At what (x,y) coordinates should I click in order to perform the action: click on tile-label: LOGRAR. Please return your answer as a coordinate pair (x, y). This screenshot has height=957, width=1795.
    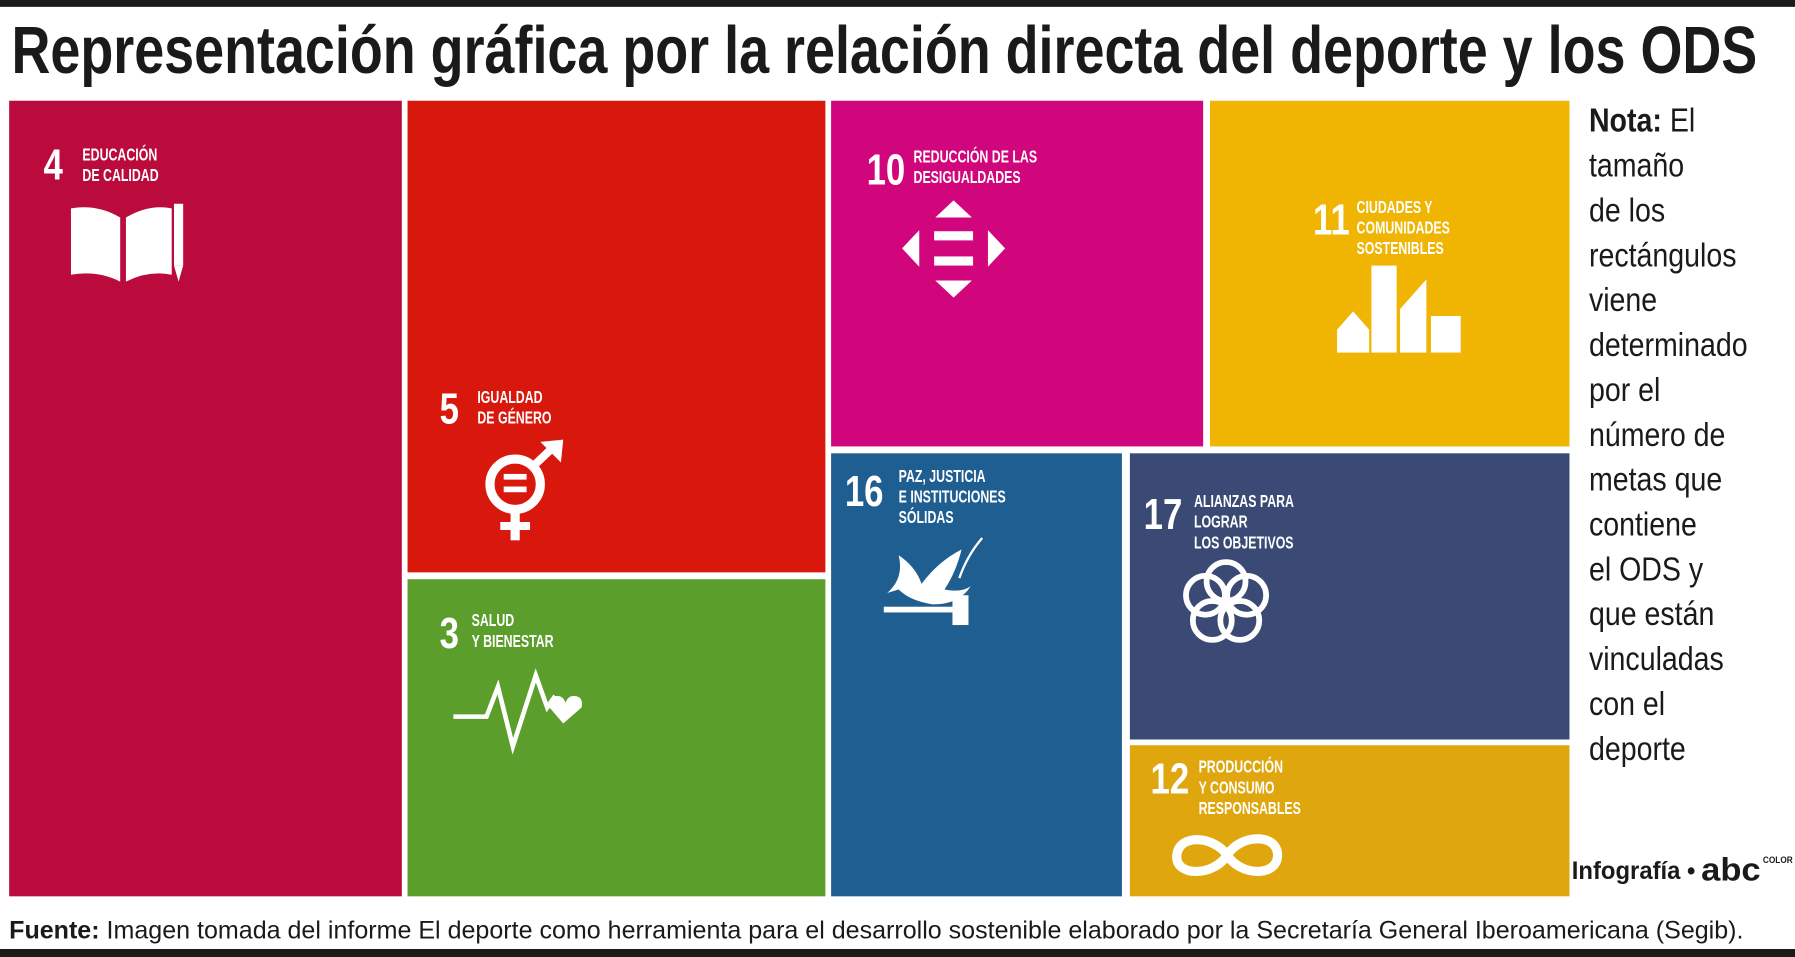
    Looking at the image, I should click on (1221, 523).